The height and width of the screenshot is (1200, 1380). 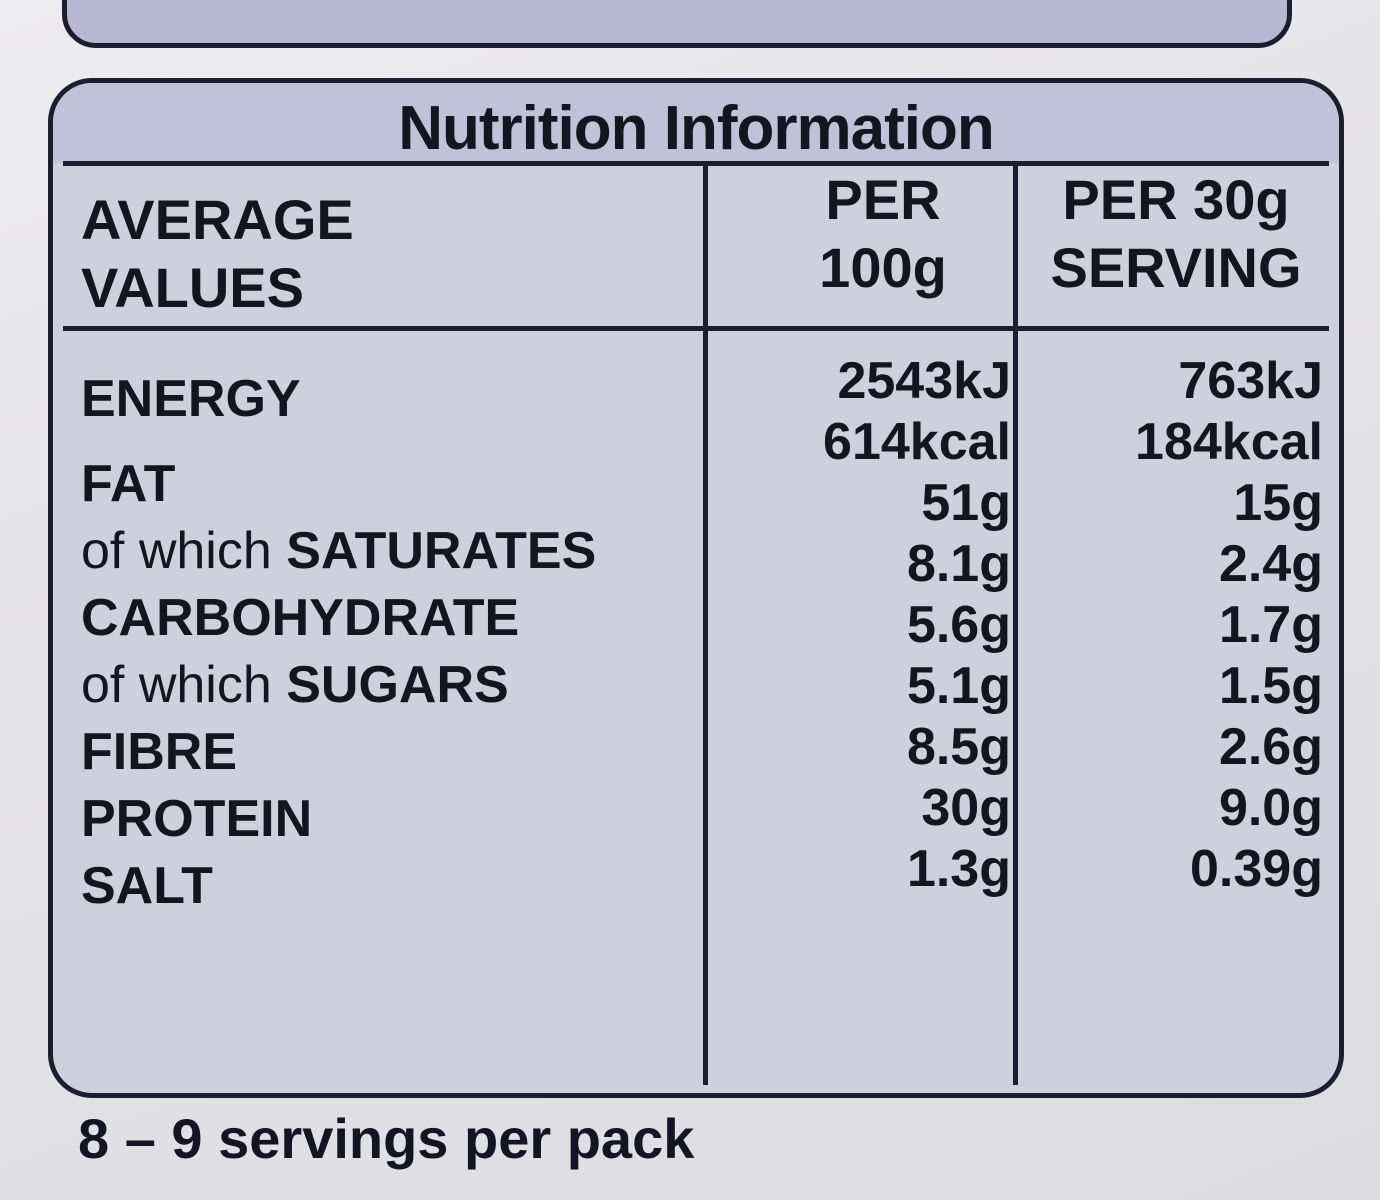 I want to click on row-label-fibre: FIBRE, so click(x=159, y=752).